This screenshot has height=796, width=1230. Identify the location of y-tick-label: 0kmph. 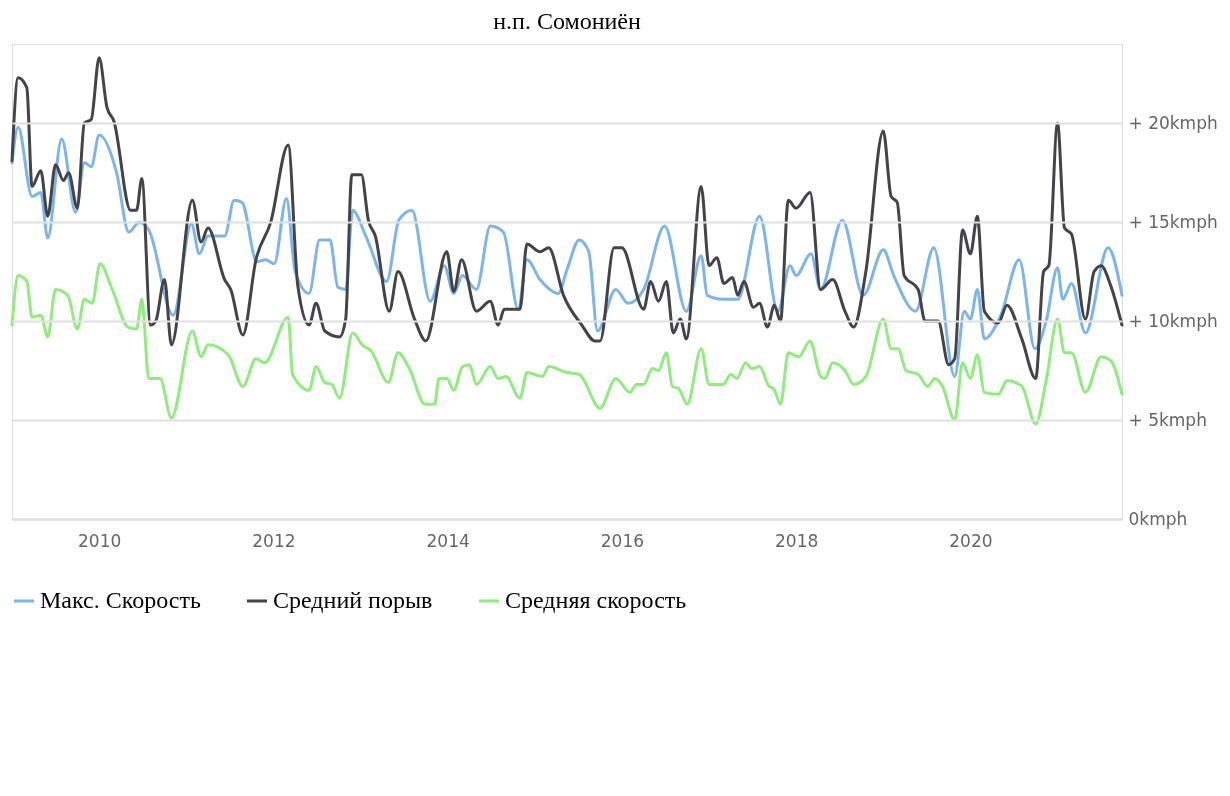
(1158, 518).